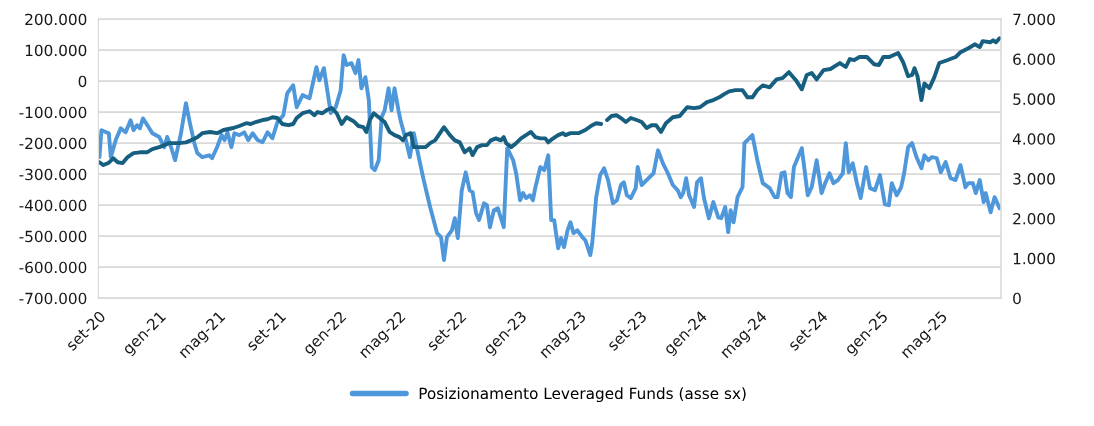 Image resolution: width=1094 pixels, height=426 pixels. What do you see at coordinates (53, 267) in the screenshot?
I see `y-tick-label: -600.000` at bounding box center [53, 267].